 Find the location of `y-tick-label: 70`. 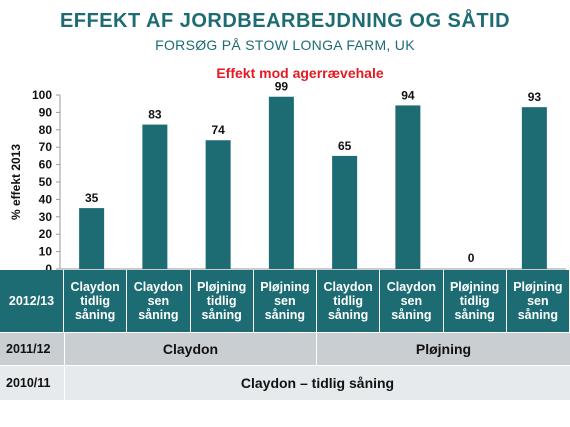

y-tick-label: 70 is located at coordinates (46, 147).